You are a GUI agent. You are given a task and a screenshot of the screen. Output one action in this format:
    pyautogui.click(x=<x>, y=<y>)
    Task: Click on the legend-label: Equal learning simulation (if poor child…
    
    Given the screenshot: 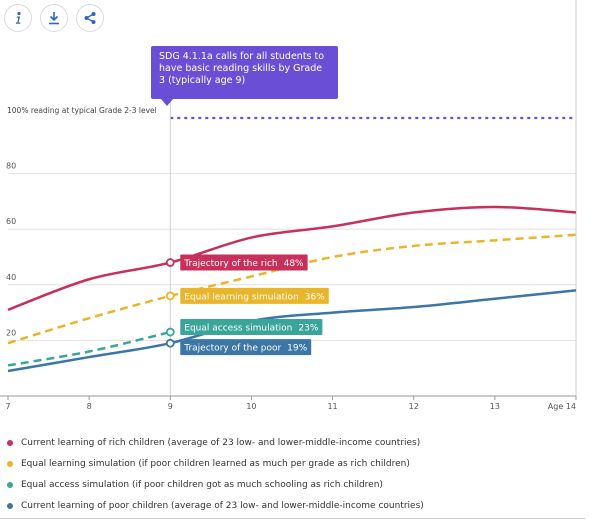 What is the action you would take?
    pyautogui.click(x=215, y=463)
    